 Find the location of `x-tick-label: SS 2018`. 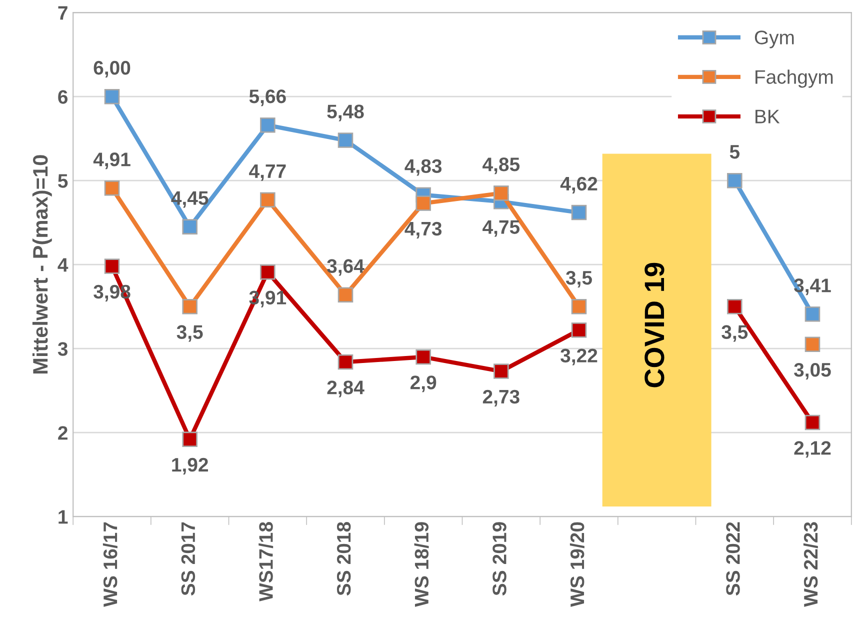

x-tick-label: SS 2018 is located at coordinates (343, 559).